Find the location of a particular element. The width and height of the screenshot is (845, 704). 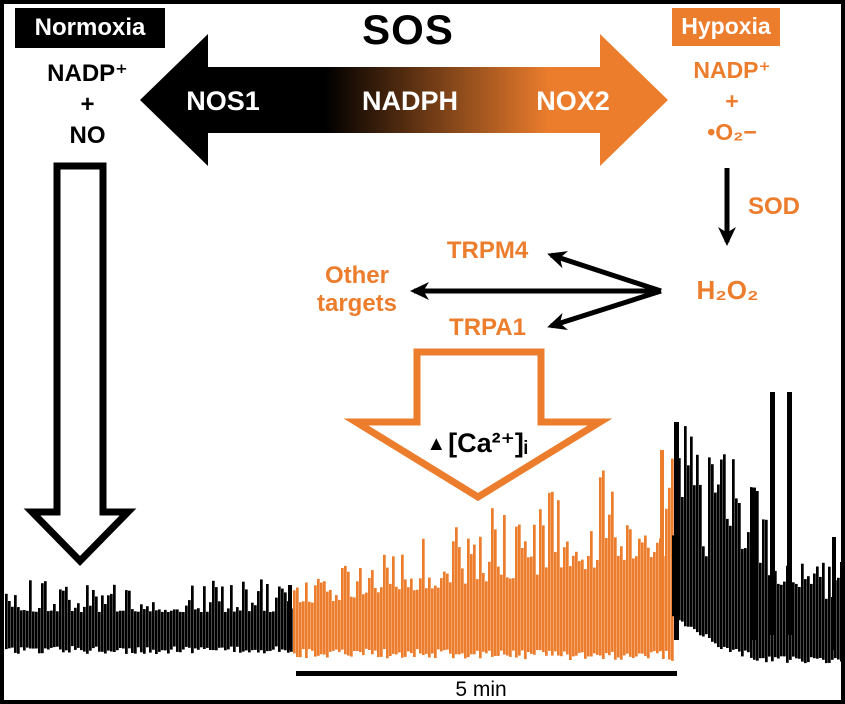

normoxia-label: Normoxia is located at coordinates (90, 27).